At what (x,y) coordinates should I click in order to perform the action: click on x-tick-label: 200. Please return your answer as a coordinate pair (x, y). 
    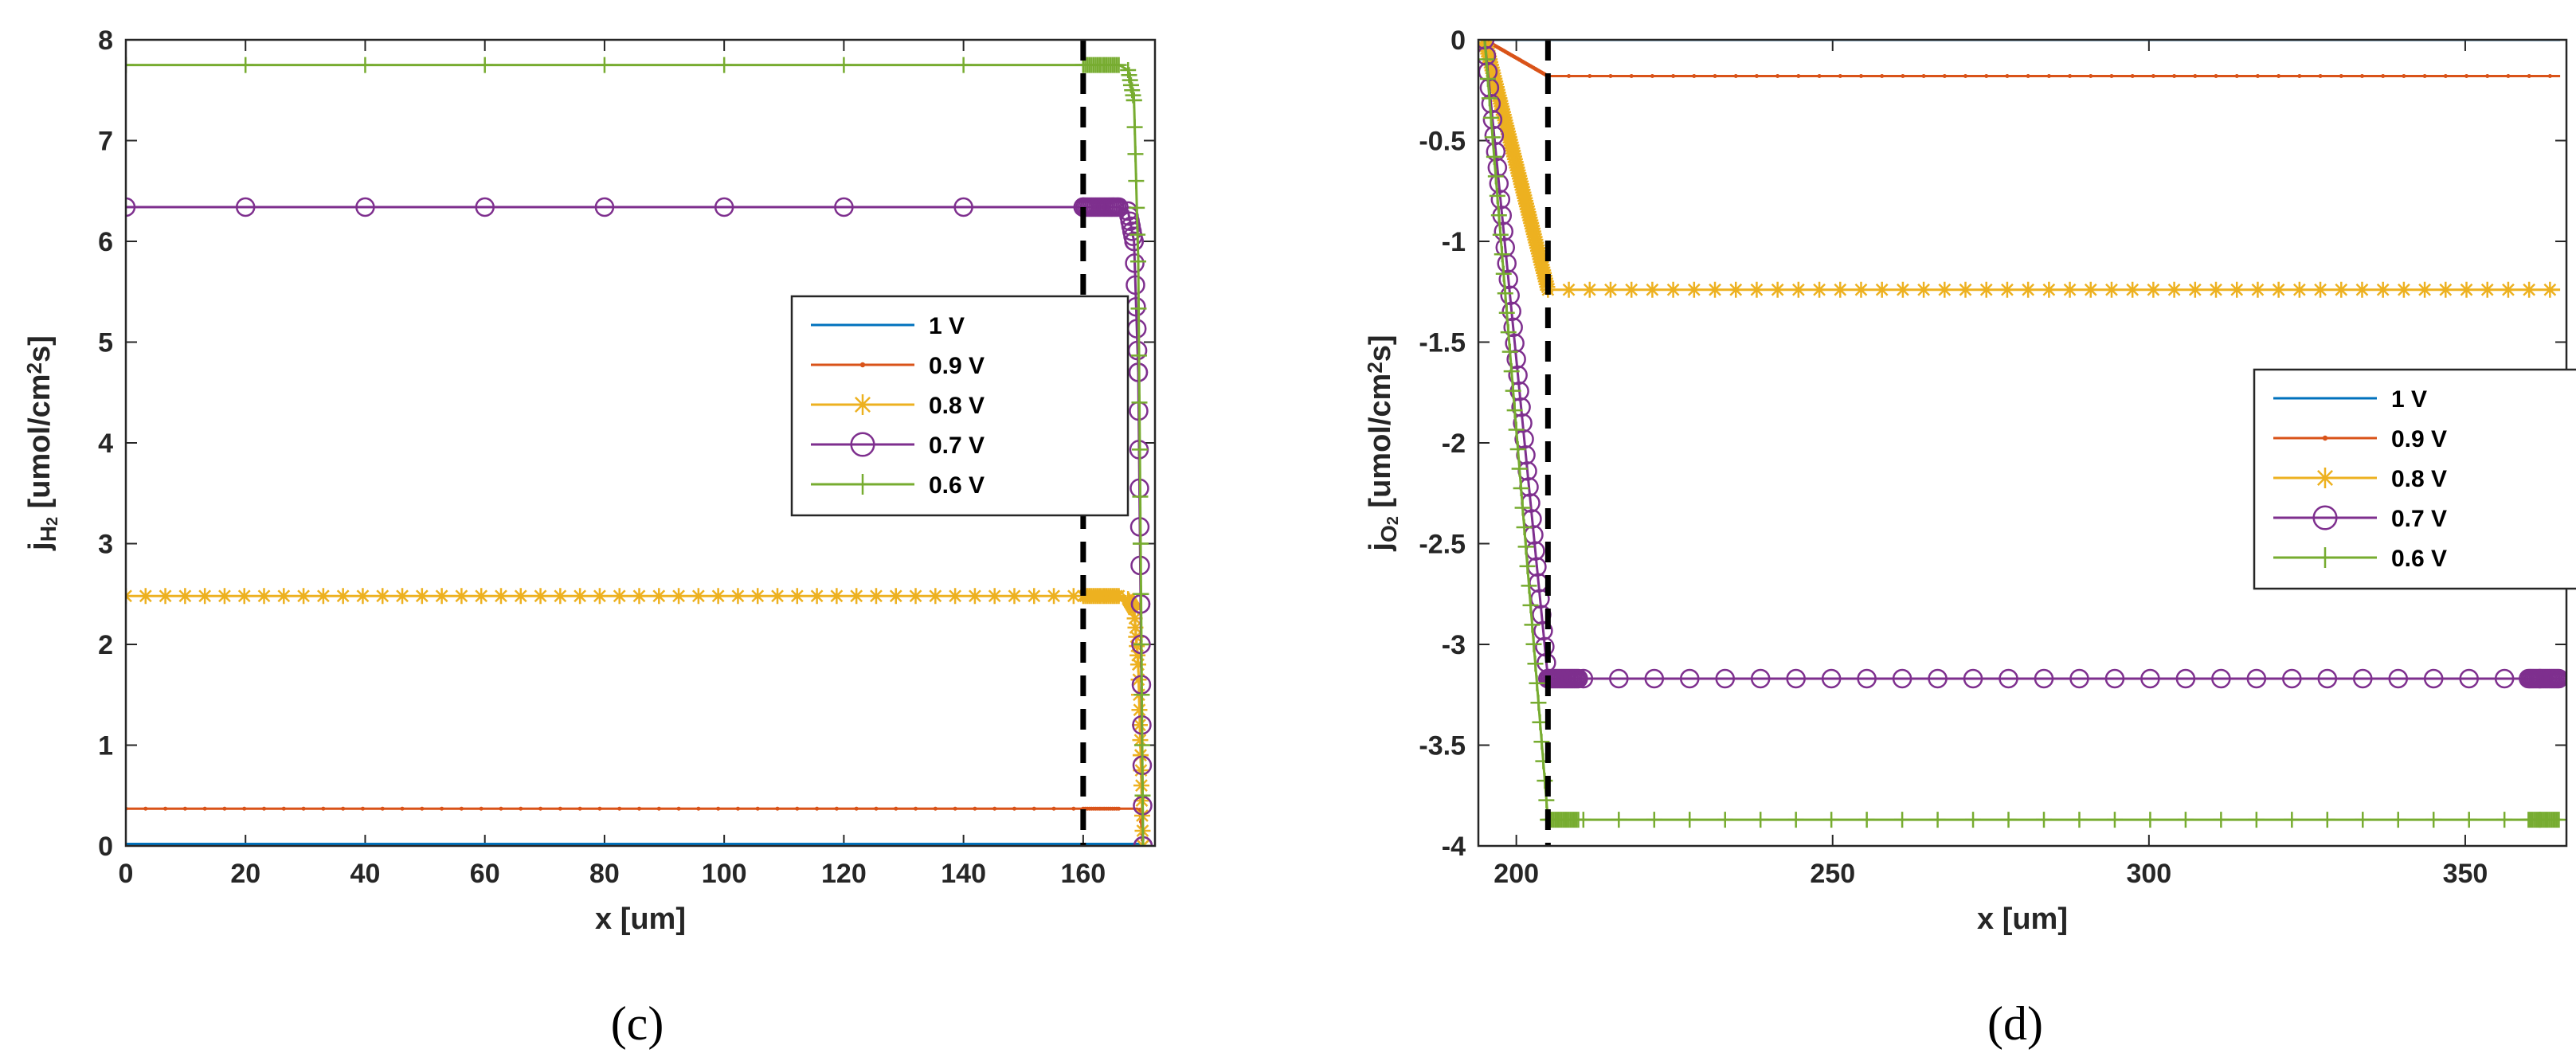
    Looking at the image, I should click on (1516, 874).